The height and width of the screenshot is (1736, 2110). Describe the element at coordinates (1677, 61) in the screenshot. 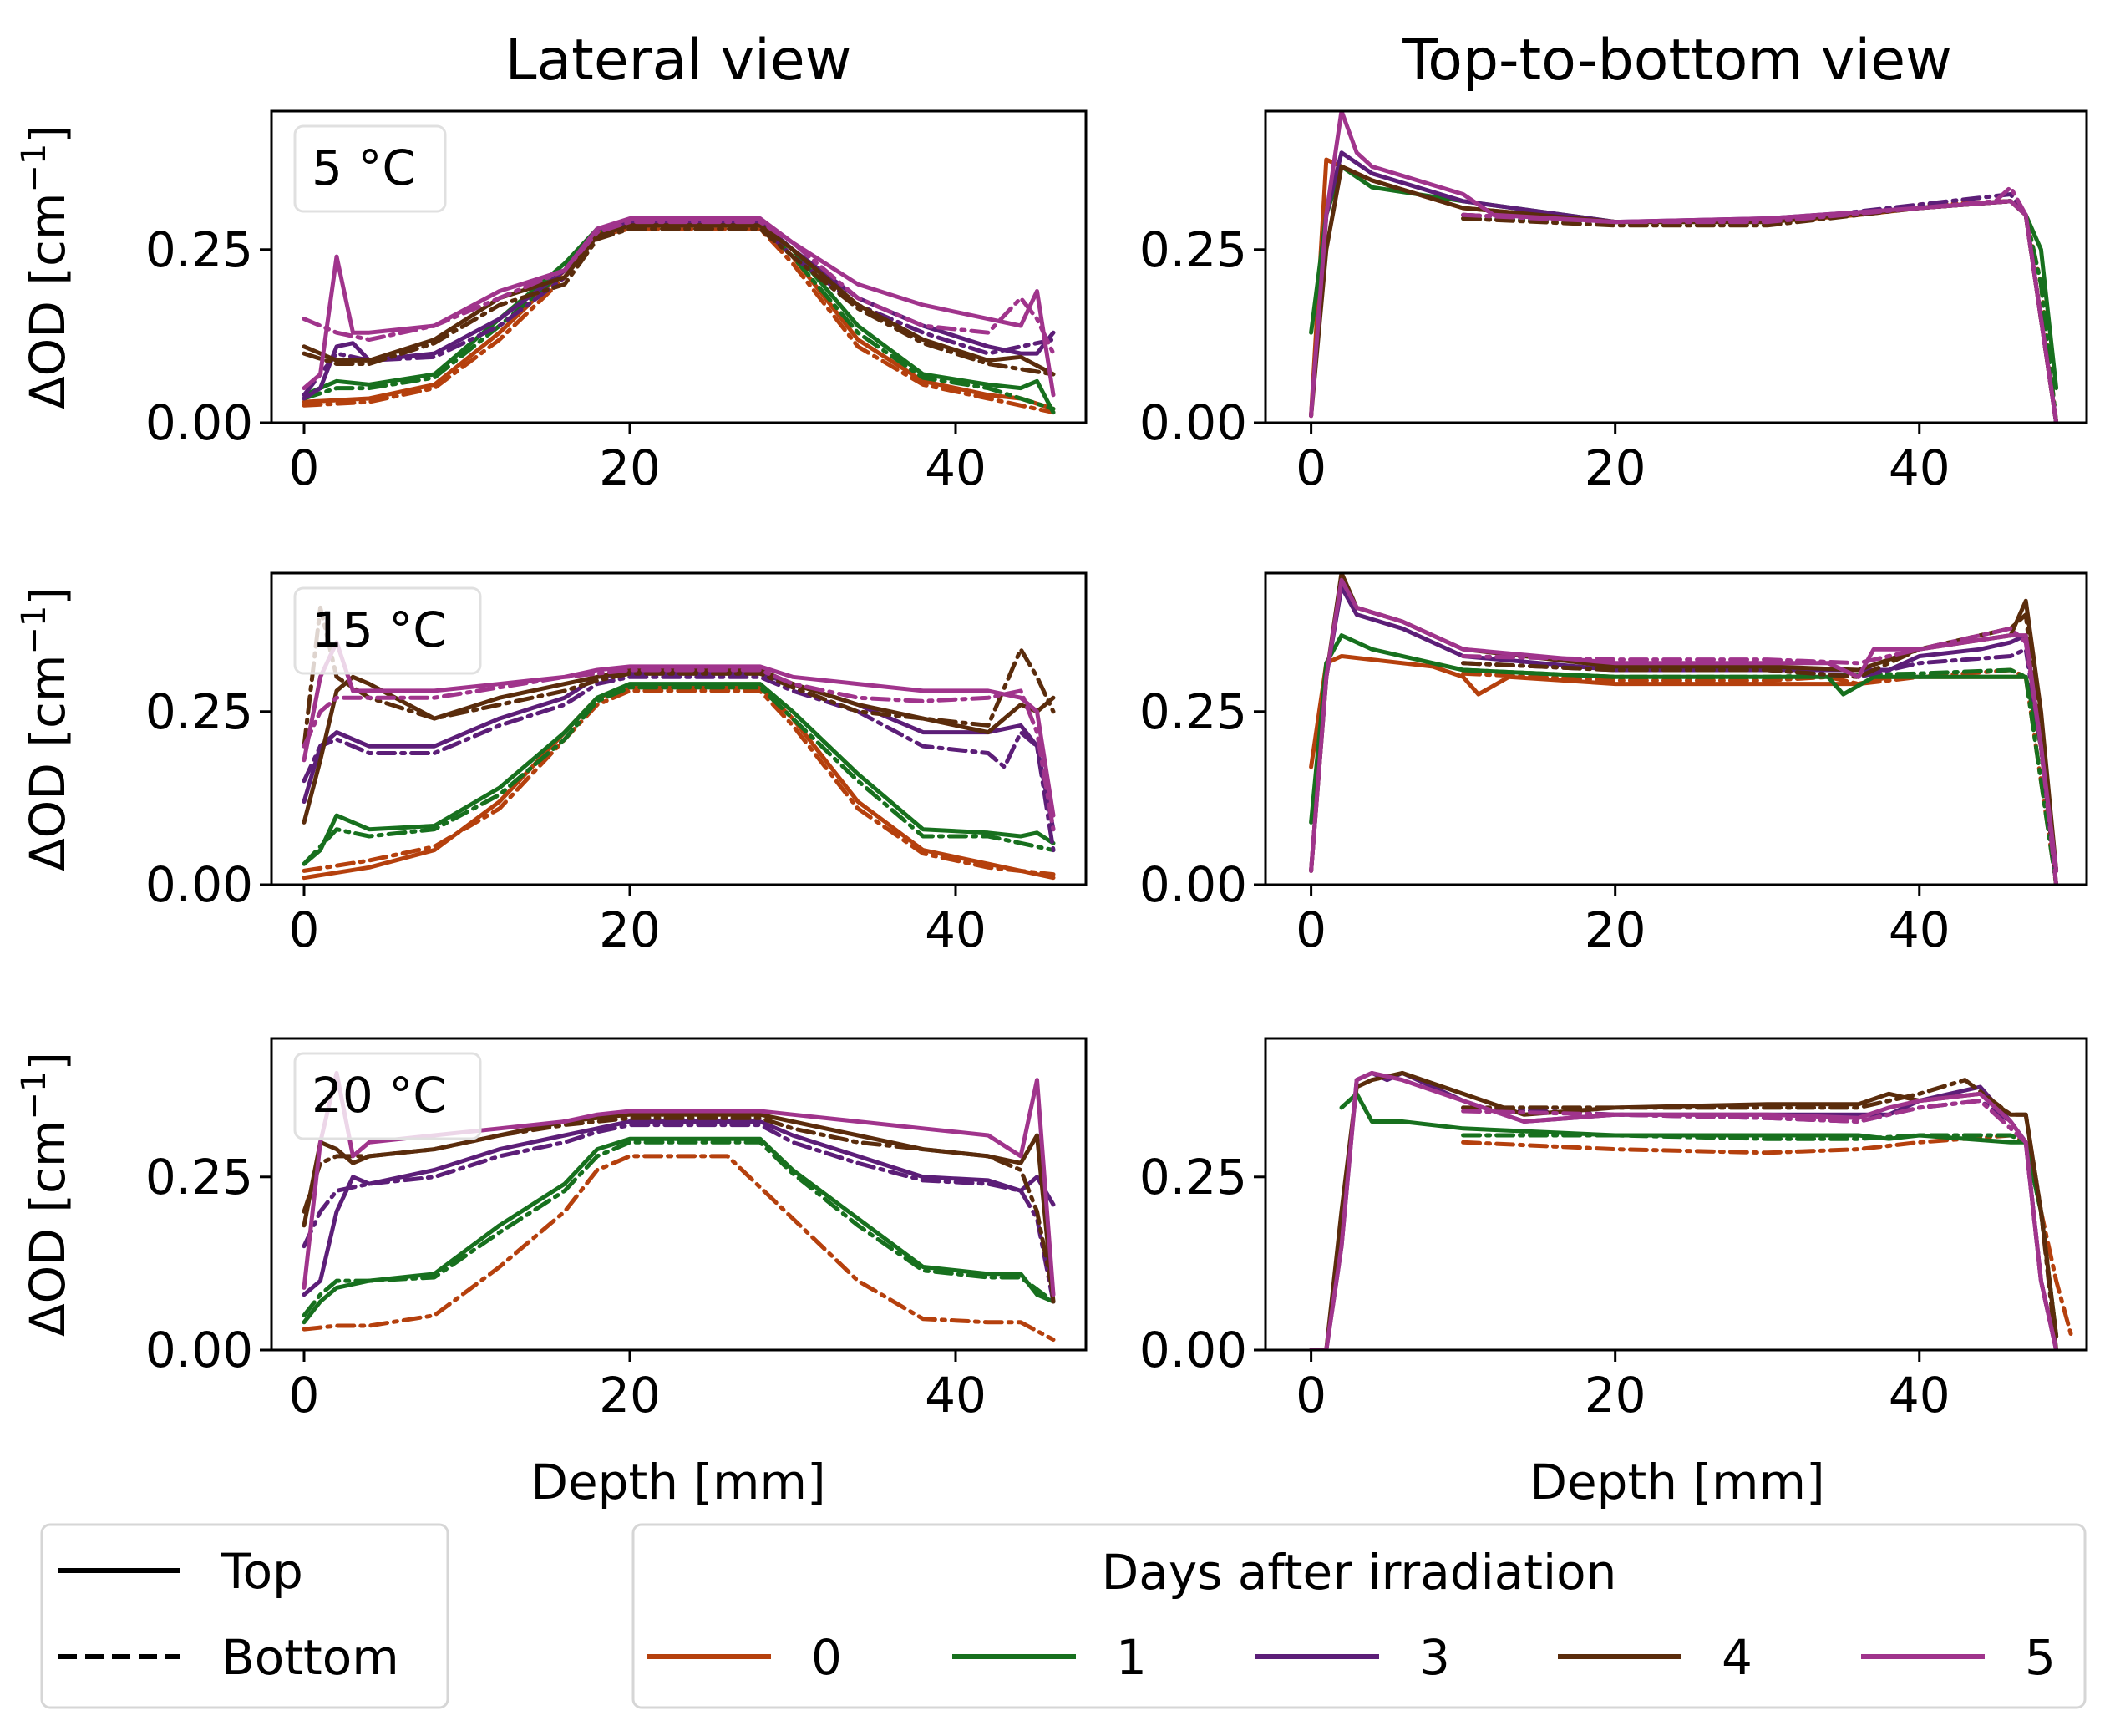

I see `column-title-top-to-bottom: Top-to-bottom view` at that location.